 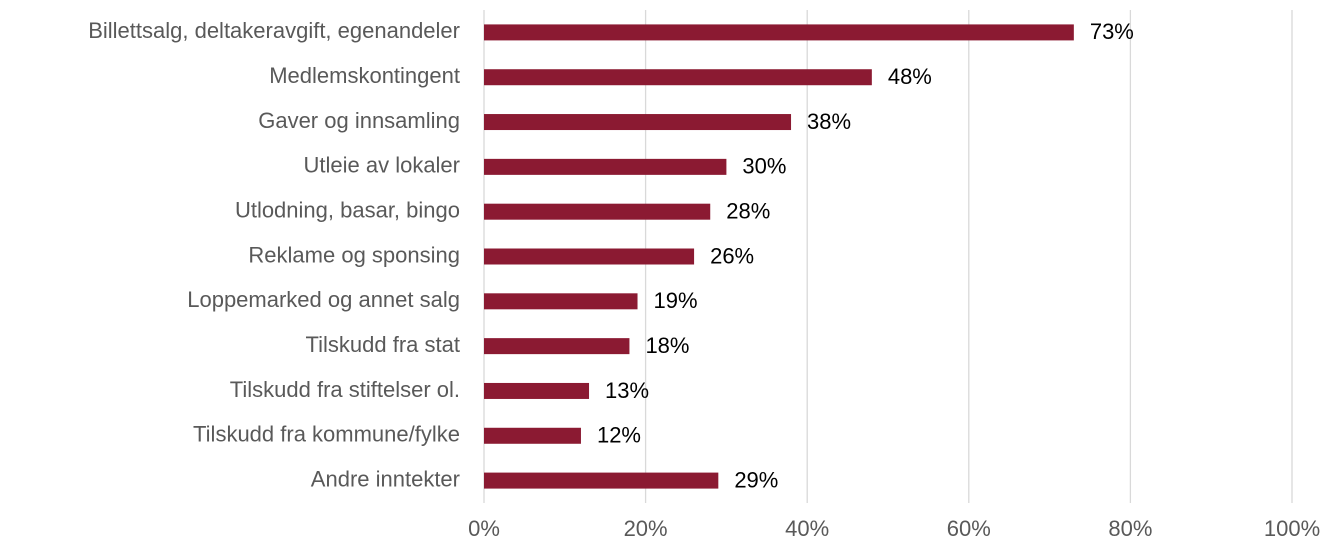 What do you see at coordinates (354, 254) in the screenshot?
I see `y-tick-label: Reklame og sponsing` at bounding box center [354, 254].